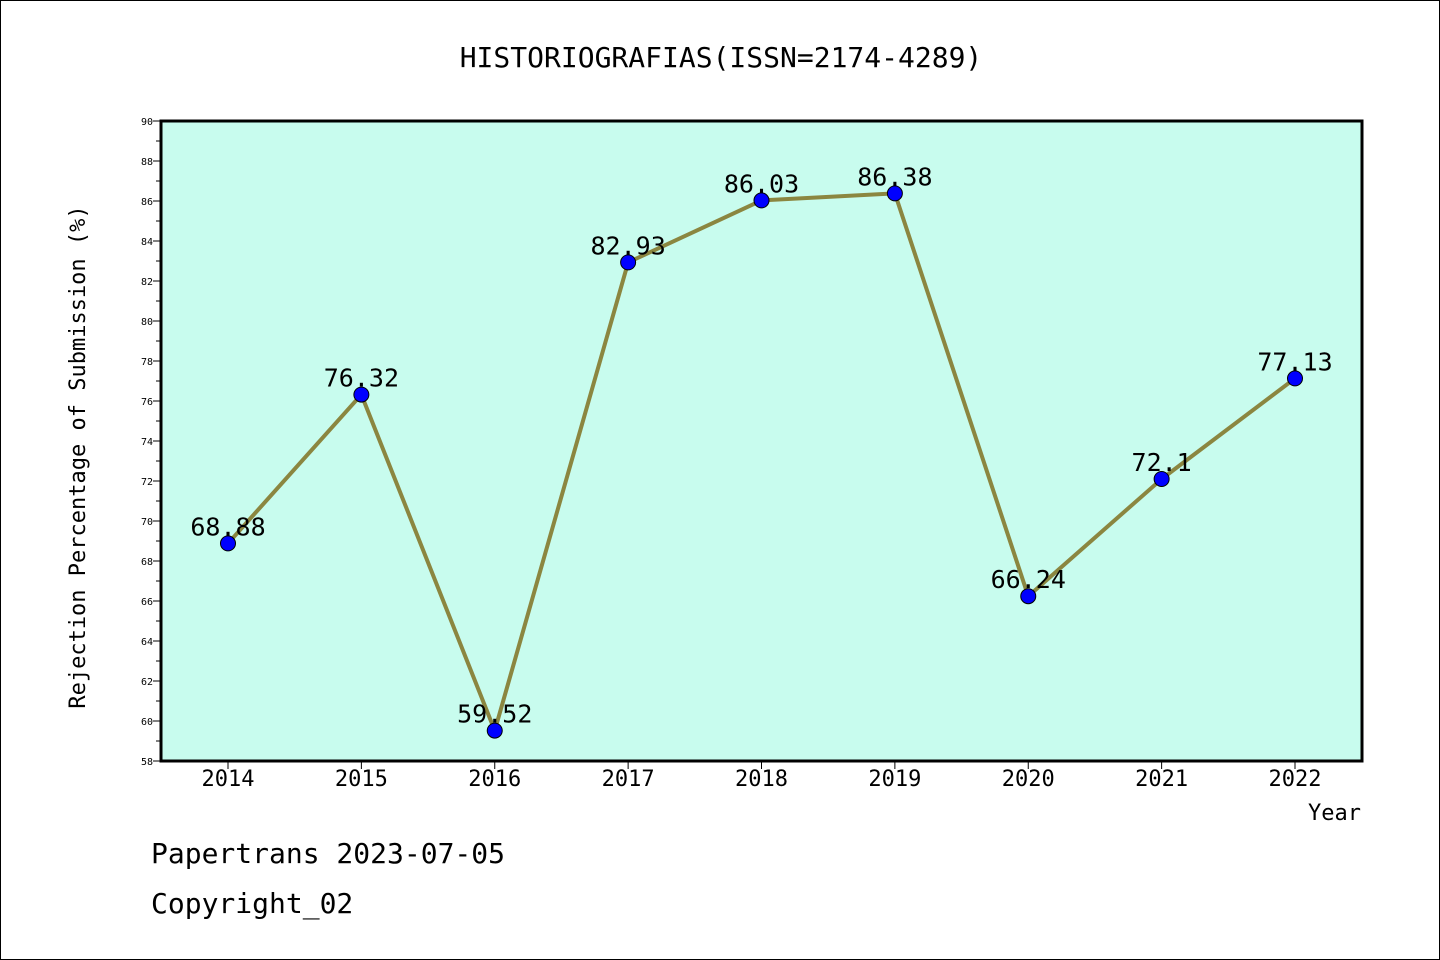 The height and width of the screenshot is (960, 1440). What do you see at coordinates (894, 779) in the screenshot?
I see `x-tick-label: 2019` at bounding box center [894, 779].